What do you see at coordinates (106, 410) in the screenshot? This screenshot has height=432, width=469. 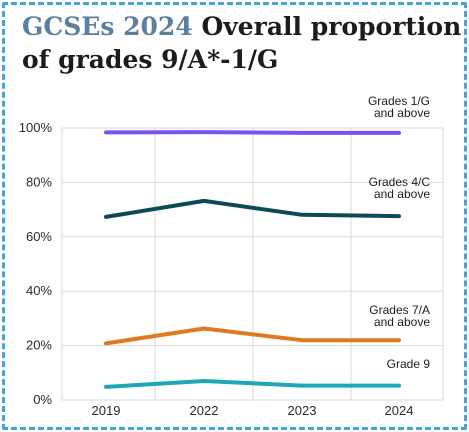 I see `x-tick-label: 2019` at bounding box center [106, 410].